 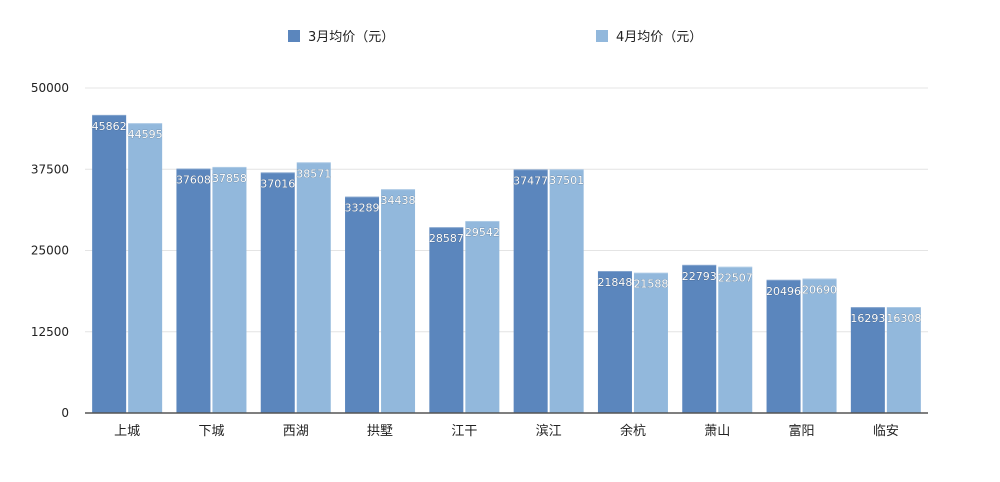 What do you see at coordinates (351, 37) in the screenshot?
I see `legend-label: 3月均价（元）` at bounding box center [351, 37].